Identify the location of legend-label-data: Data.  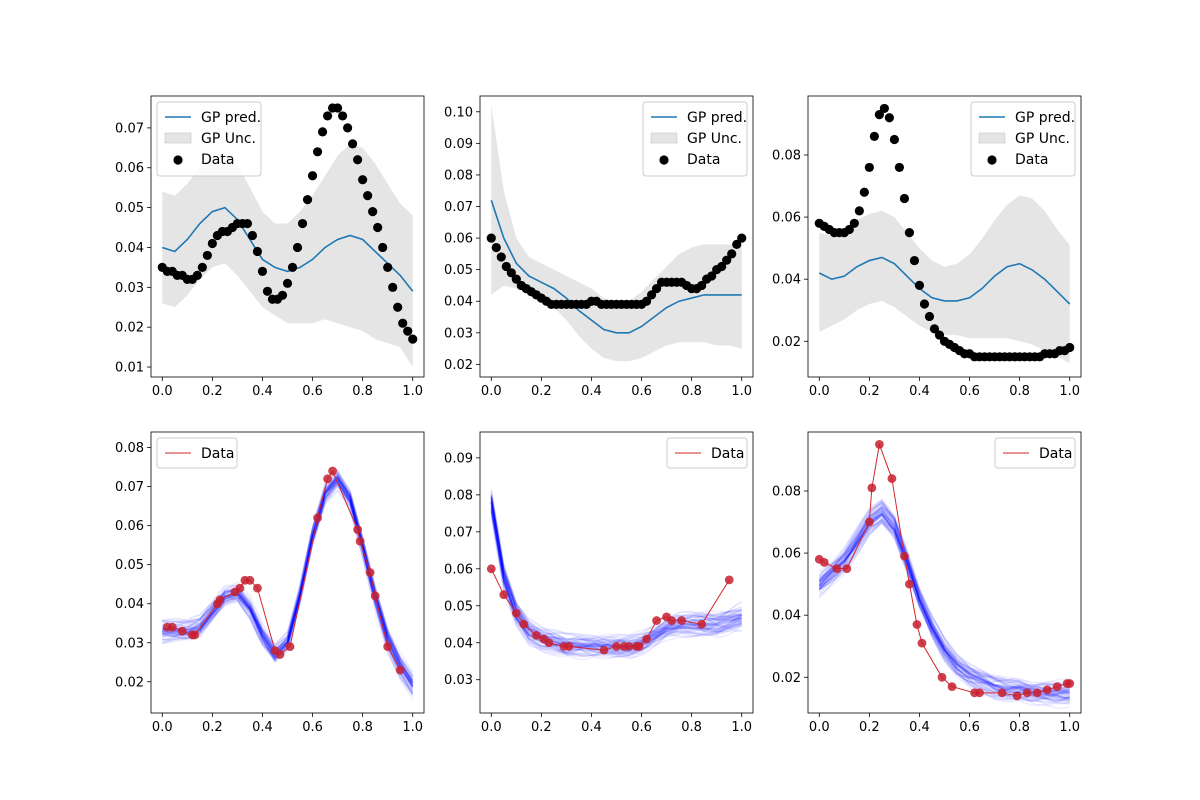
(217, 454).